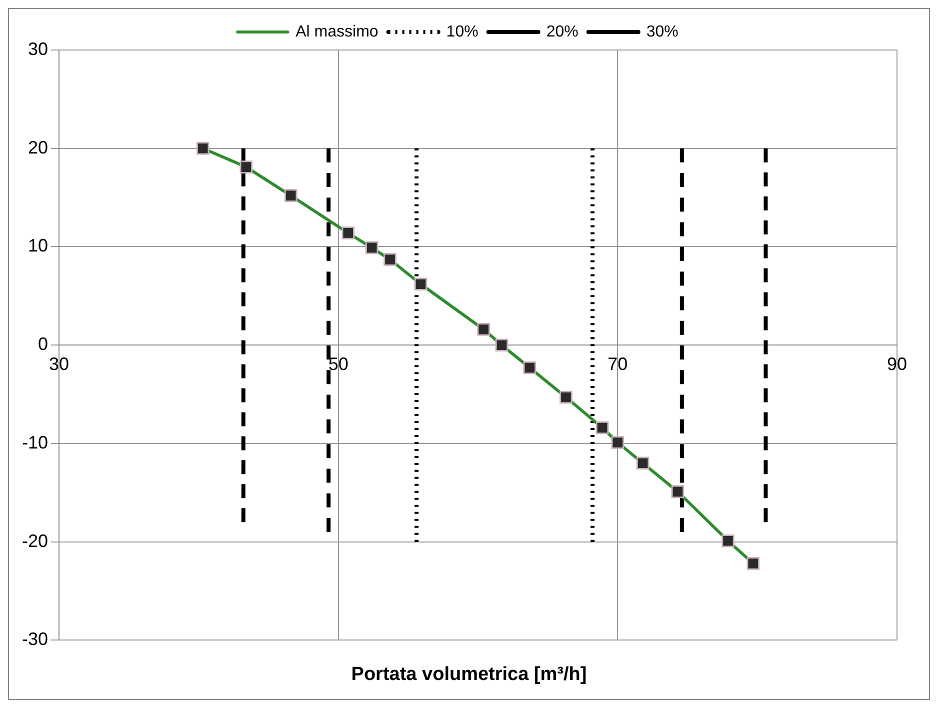 Image resolution: width=941 pixels, height=709 pixels. Describe the element at coordinates (338, 364) in the screenshot. I see `x-tick-label: 50` at that location.